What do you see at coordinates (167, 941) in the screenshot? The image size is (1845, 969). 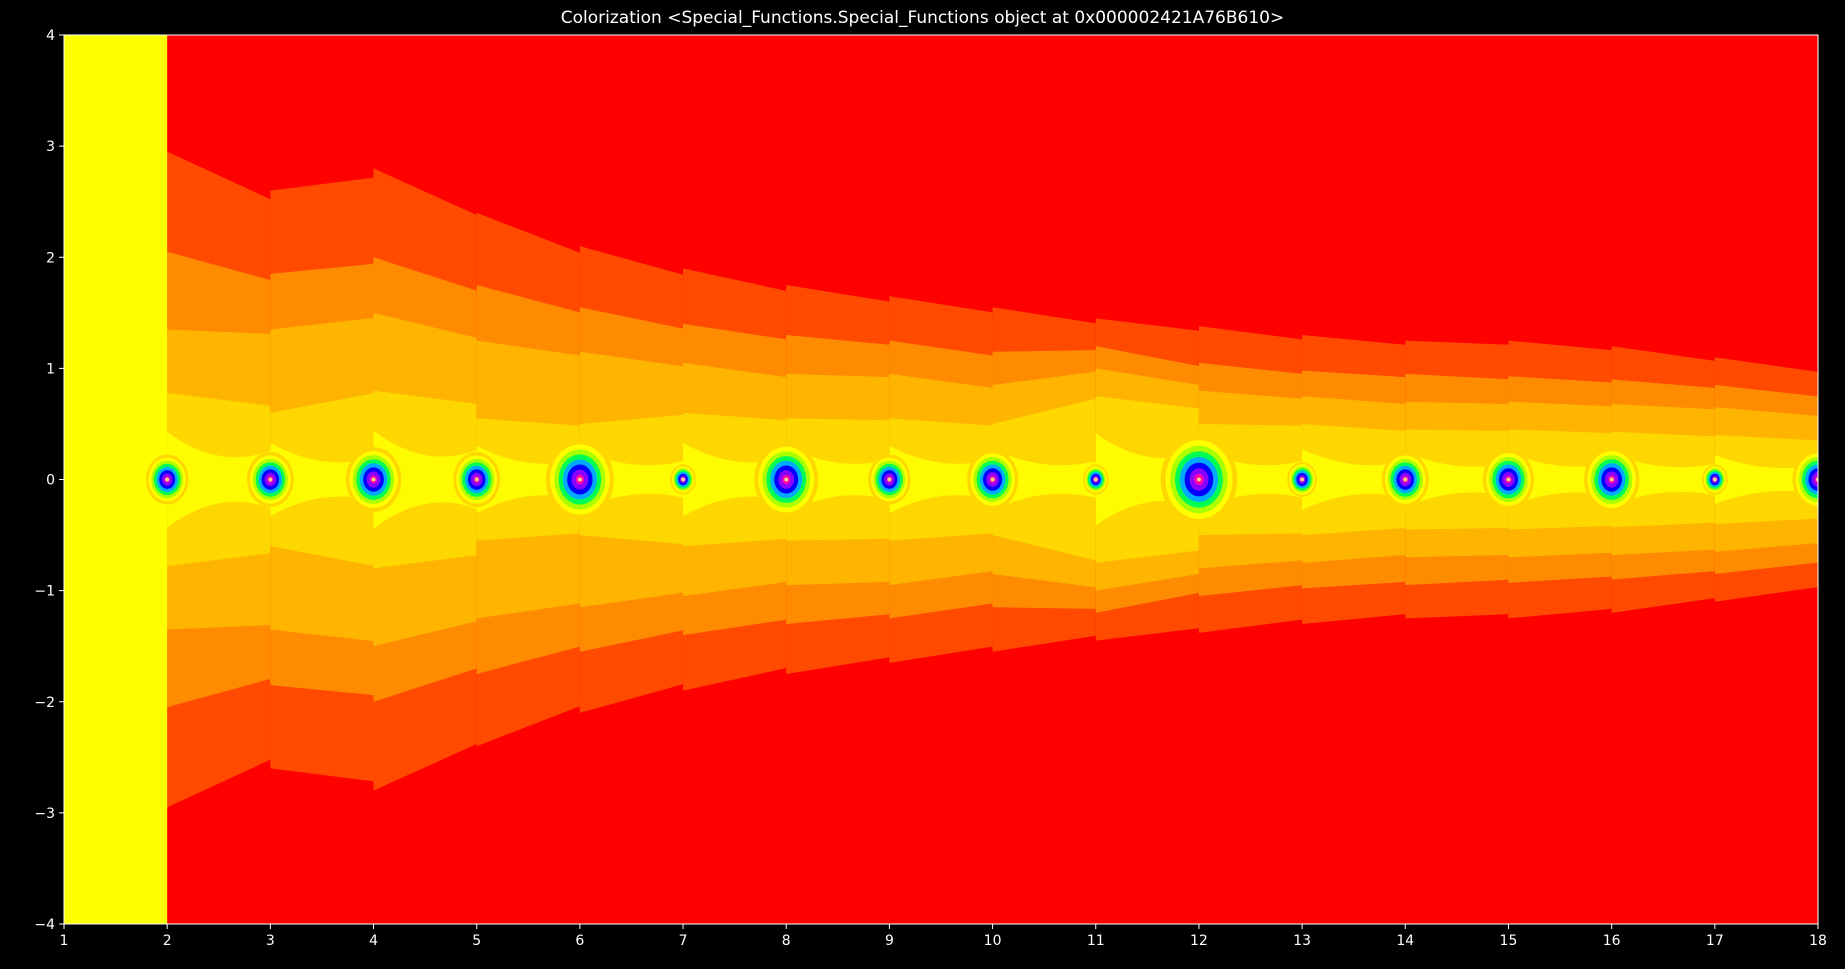 I see `x-tick-label: 2` at bounding box center [167, 941].